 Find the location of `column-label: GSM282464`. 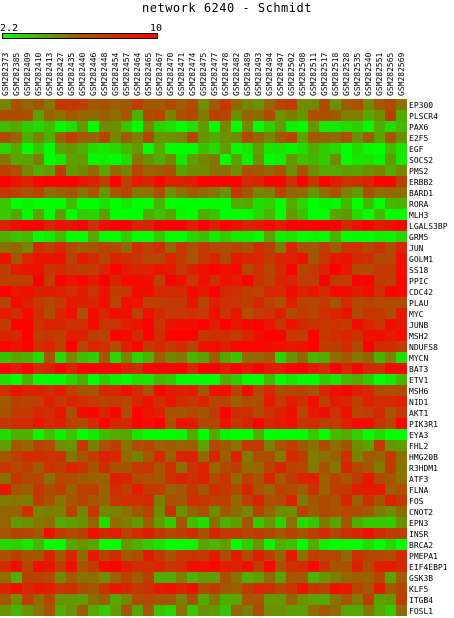

column-label: GSM282464 is located at coordinates (137, 74).